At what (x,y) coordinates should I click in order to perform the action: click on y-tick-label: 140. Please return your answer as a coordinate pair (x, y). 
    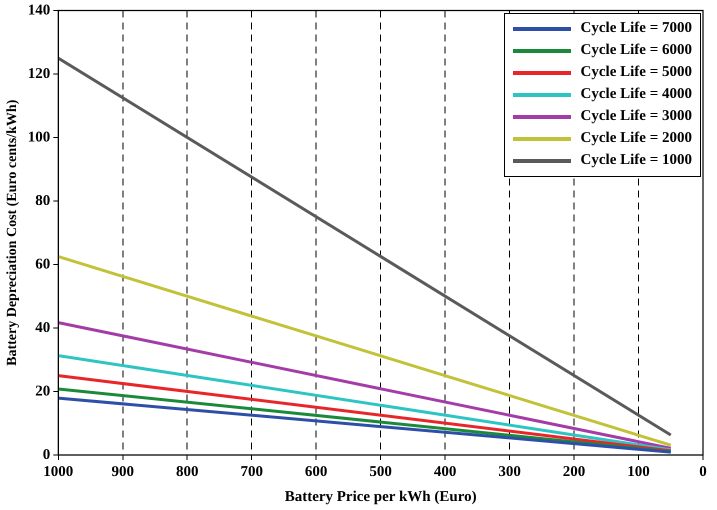
    Looking at the image, I should click on (39, 10).